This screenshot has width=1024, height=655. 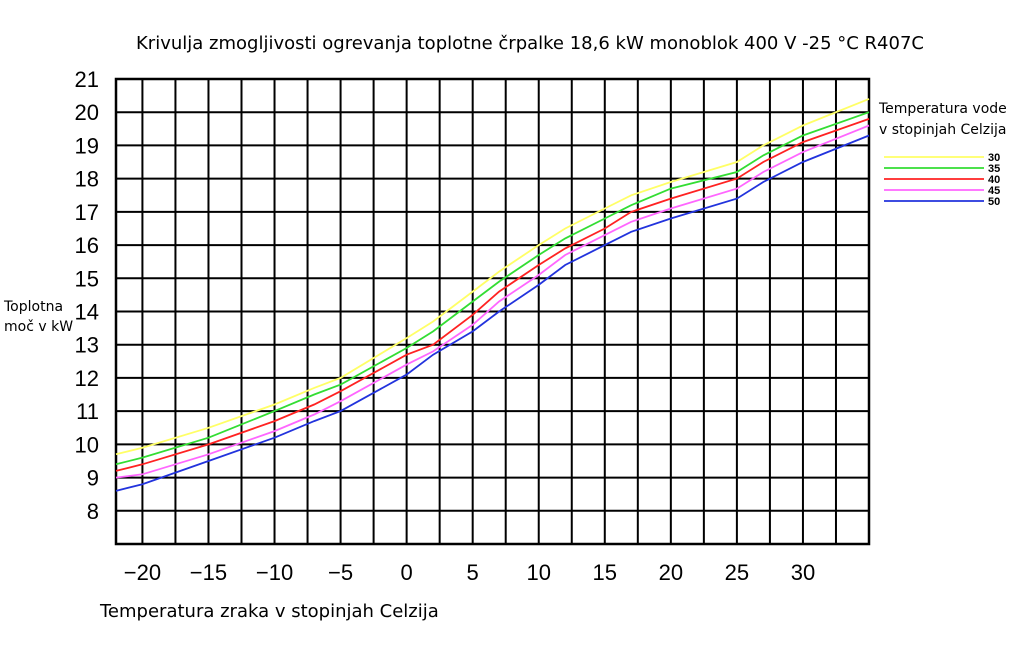 What do you see at coordinates (87, 212) in the screenshot?
I see `y-tick-label: 17` at bounding box center [87, 212].